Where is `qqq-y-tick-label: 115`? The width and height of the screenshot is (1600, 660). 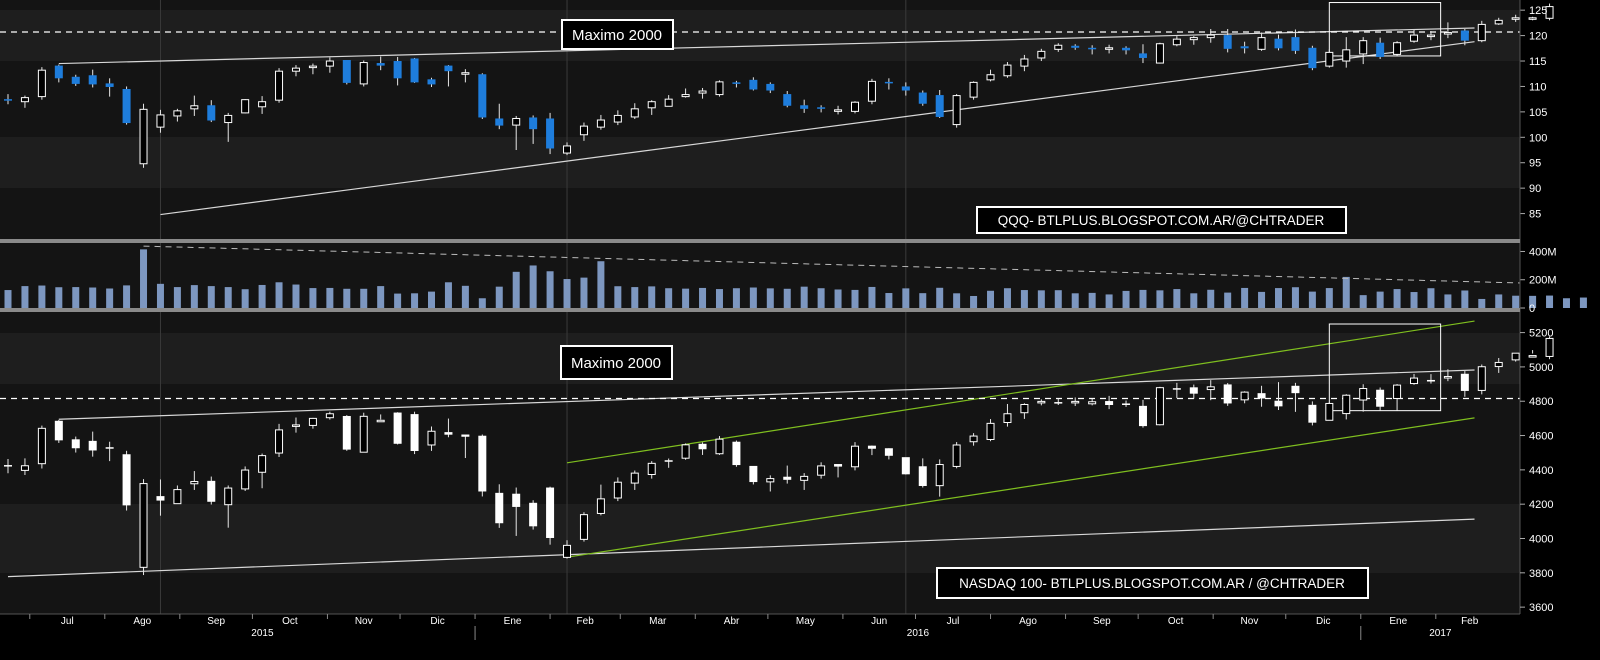 qqq-y-tick-label: 115 is located at coordinates (1538, 62).